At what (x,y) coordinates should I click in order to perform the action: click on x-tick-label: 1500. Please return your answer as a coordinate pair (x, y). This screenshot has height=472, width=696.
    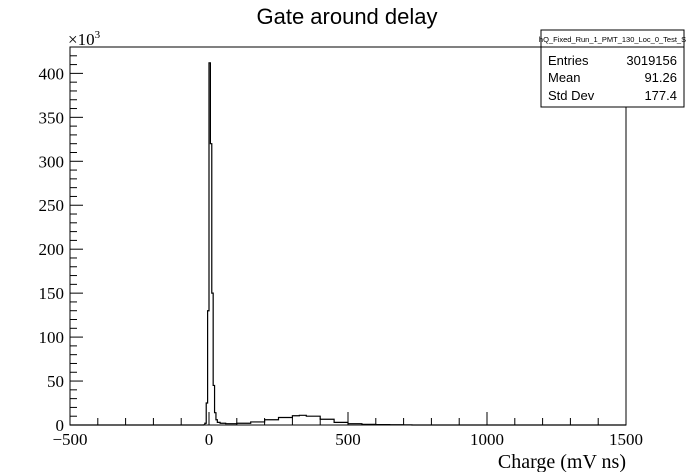
    Looking at the image, I should click on (626, 439).